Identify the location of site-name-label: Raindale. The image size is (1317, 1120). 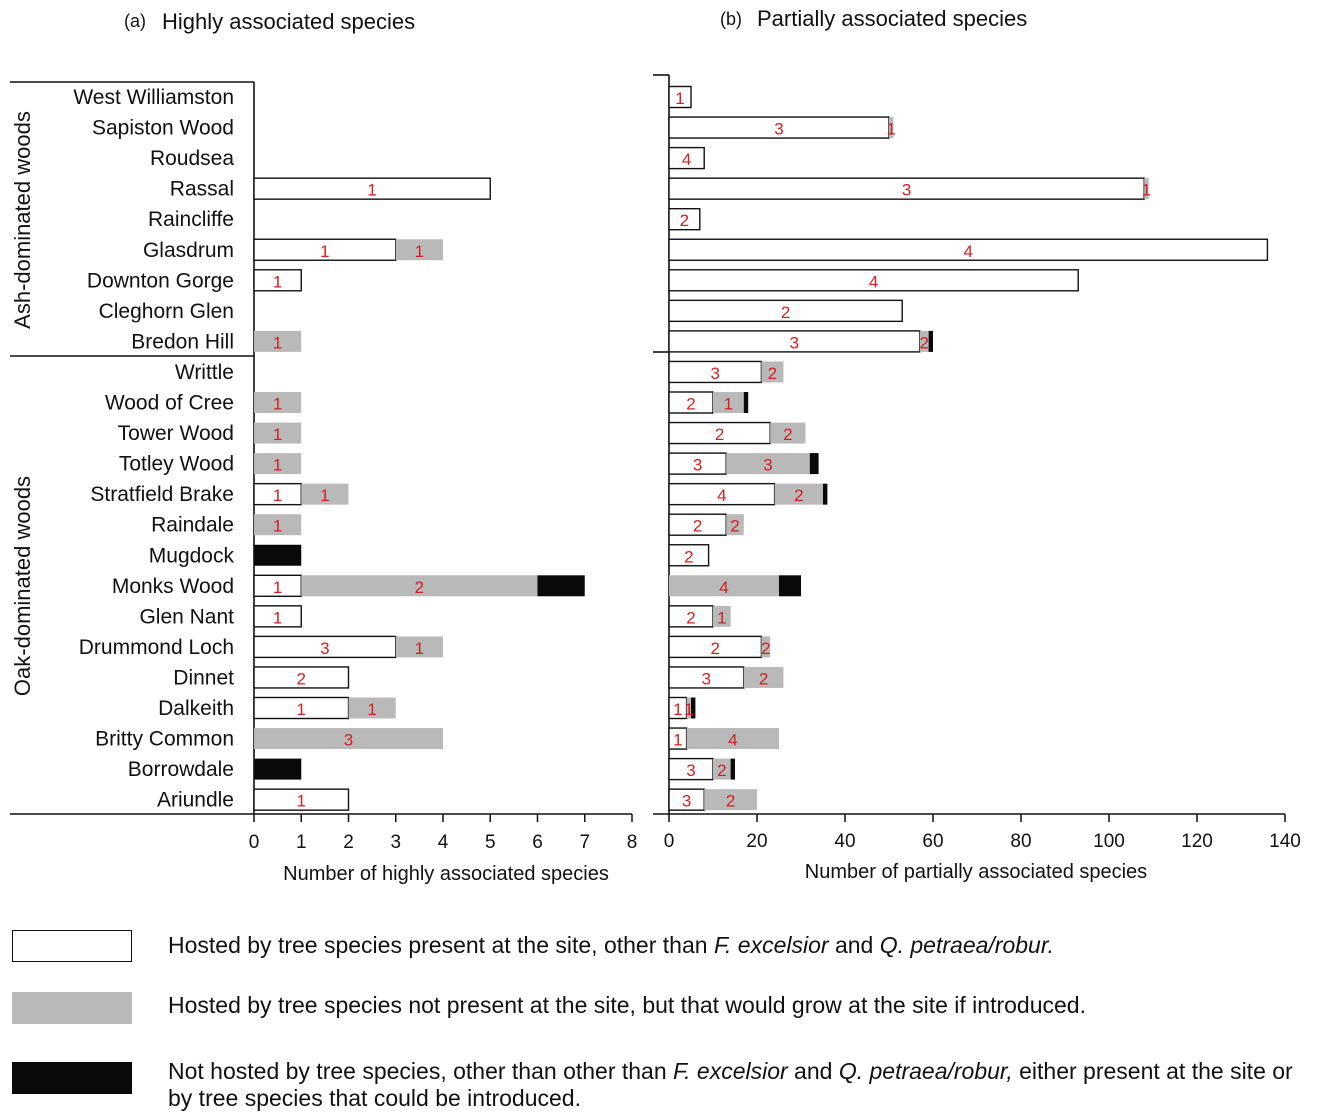
(192, 525).